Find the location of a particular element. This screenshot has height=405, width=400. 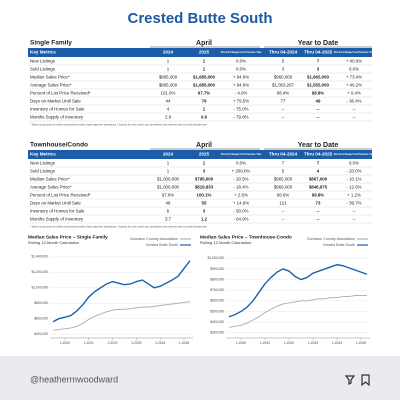

table-cell: Inventory of Homes for Sale is located at coordinates (57, 108).